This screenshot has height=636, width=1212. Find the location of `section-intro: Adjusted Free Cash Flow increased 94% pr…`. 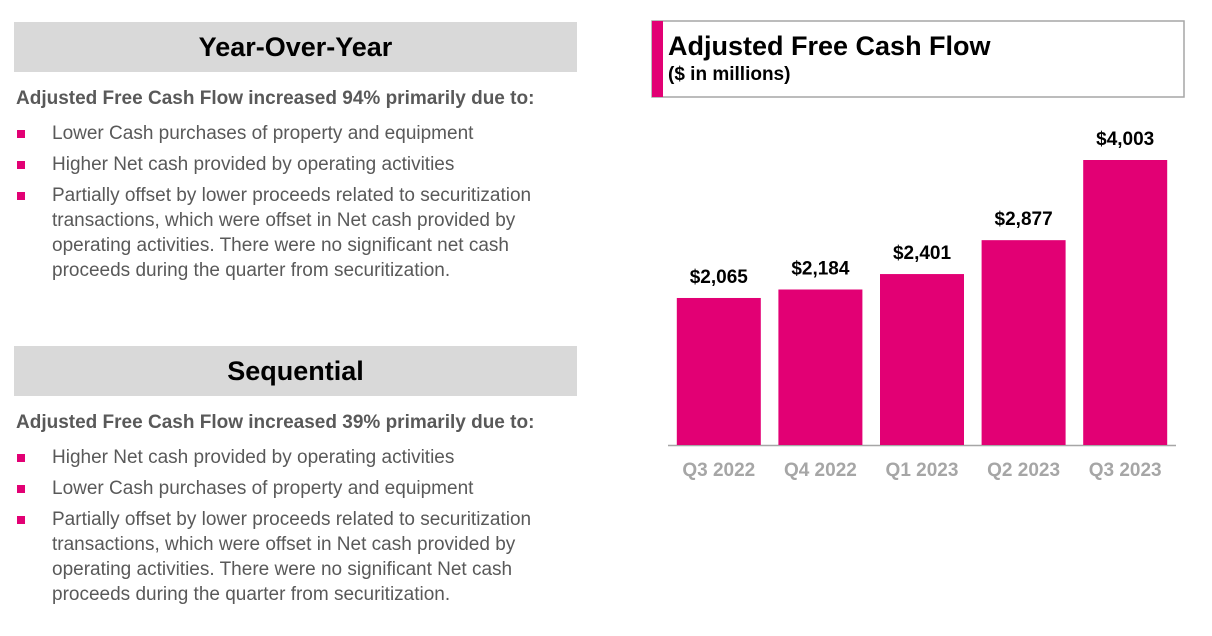

section-intro: Adjusted Free Cash Flow increased 94% pr… is located at coordinates (275, 98).